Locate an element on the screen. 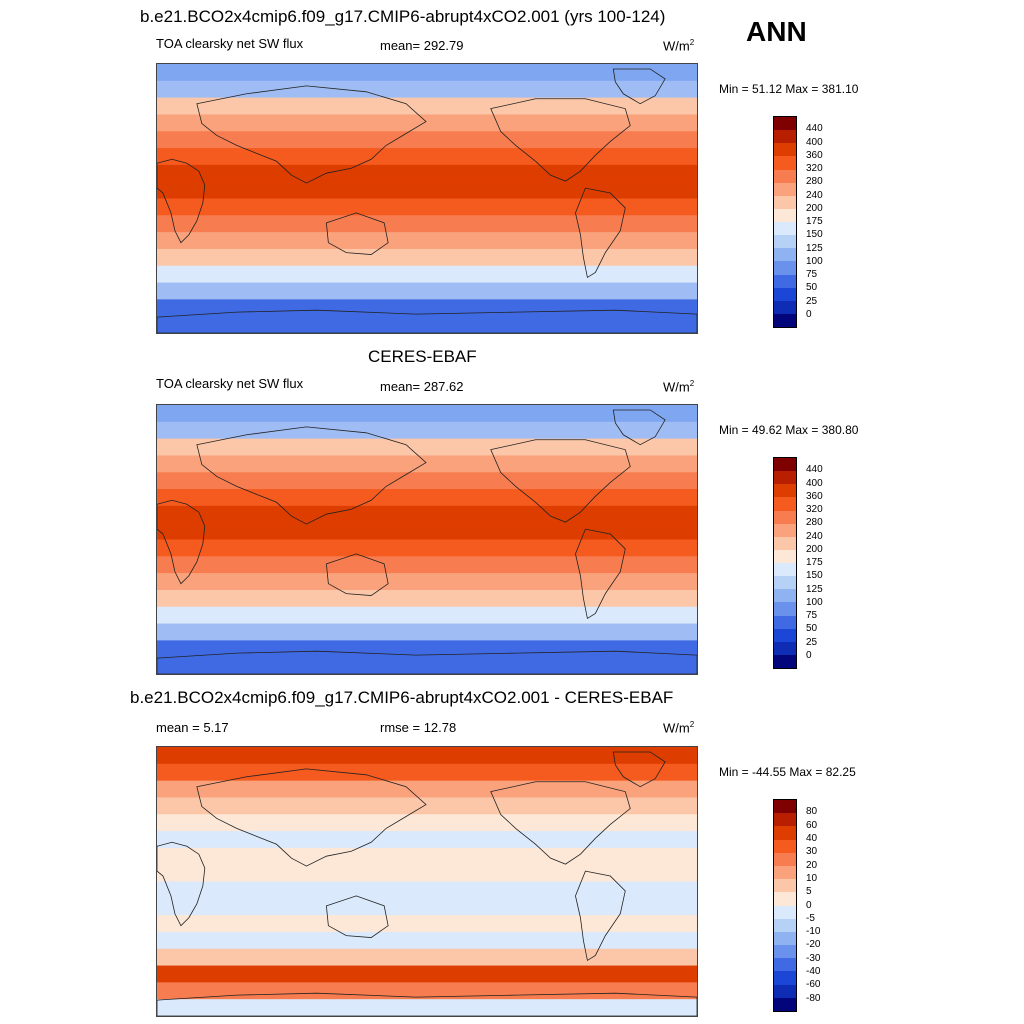 This screenshot has height=1024, width=1024. colorbar-tick-label: 10 is located at coordinates (812, 878).